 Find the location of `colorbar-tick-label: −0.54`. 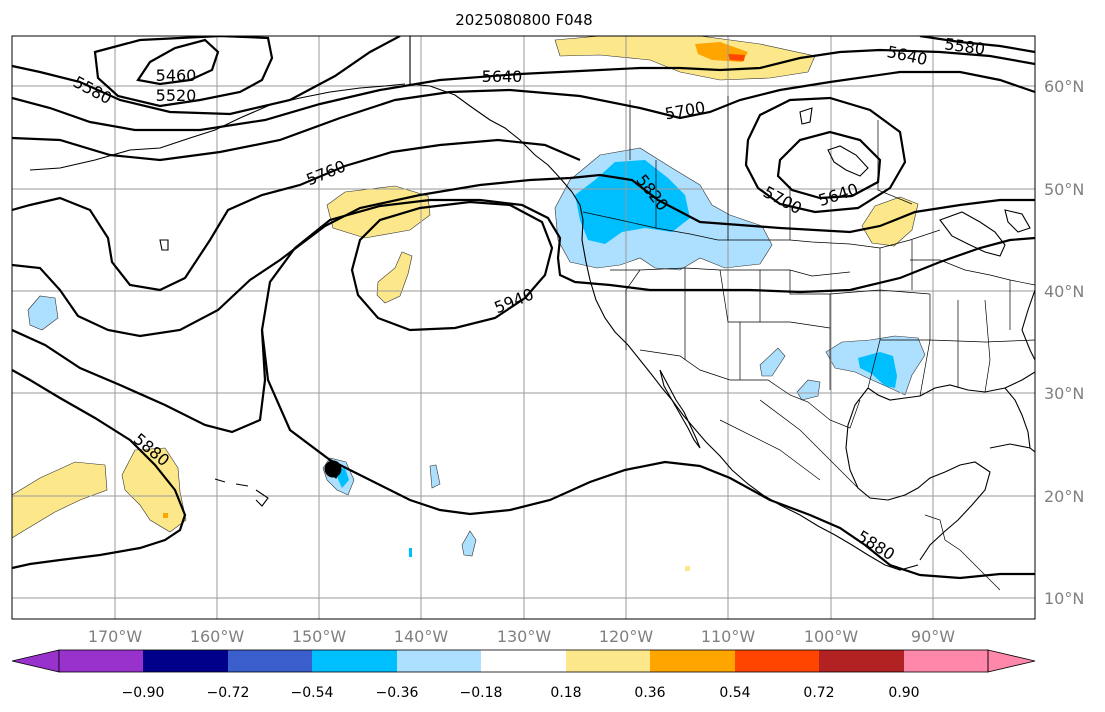

colorbar-tick-label: −0.54 is located at coordinates (312, 693).